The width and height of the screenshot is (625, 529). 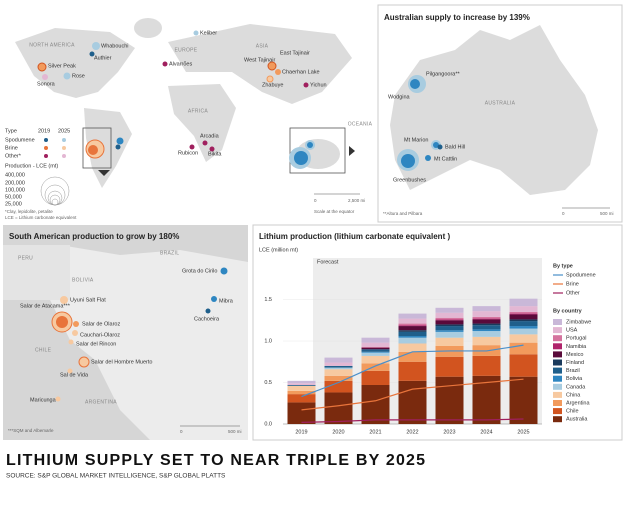 I want to click on country-label: ARGENTINA, so click(x=101, y=402).